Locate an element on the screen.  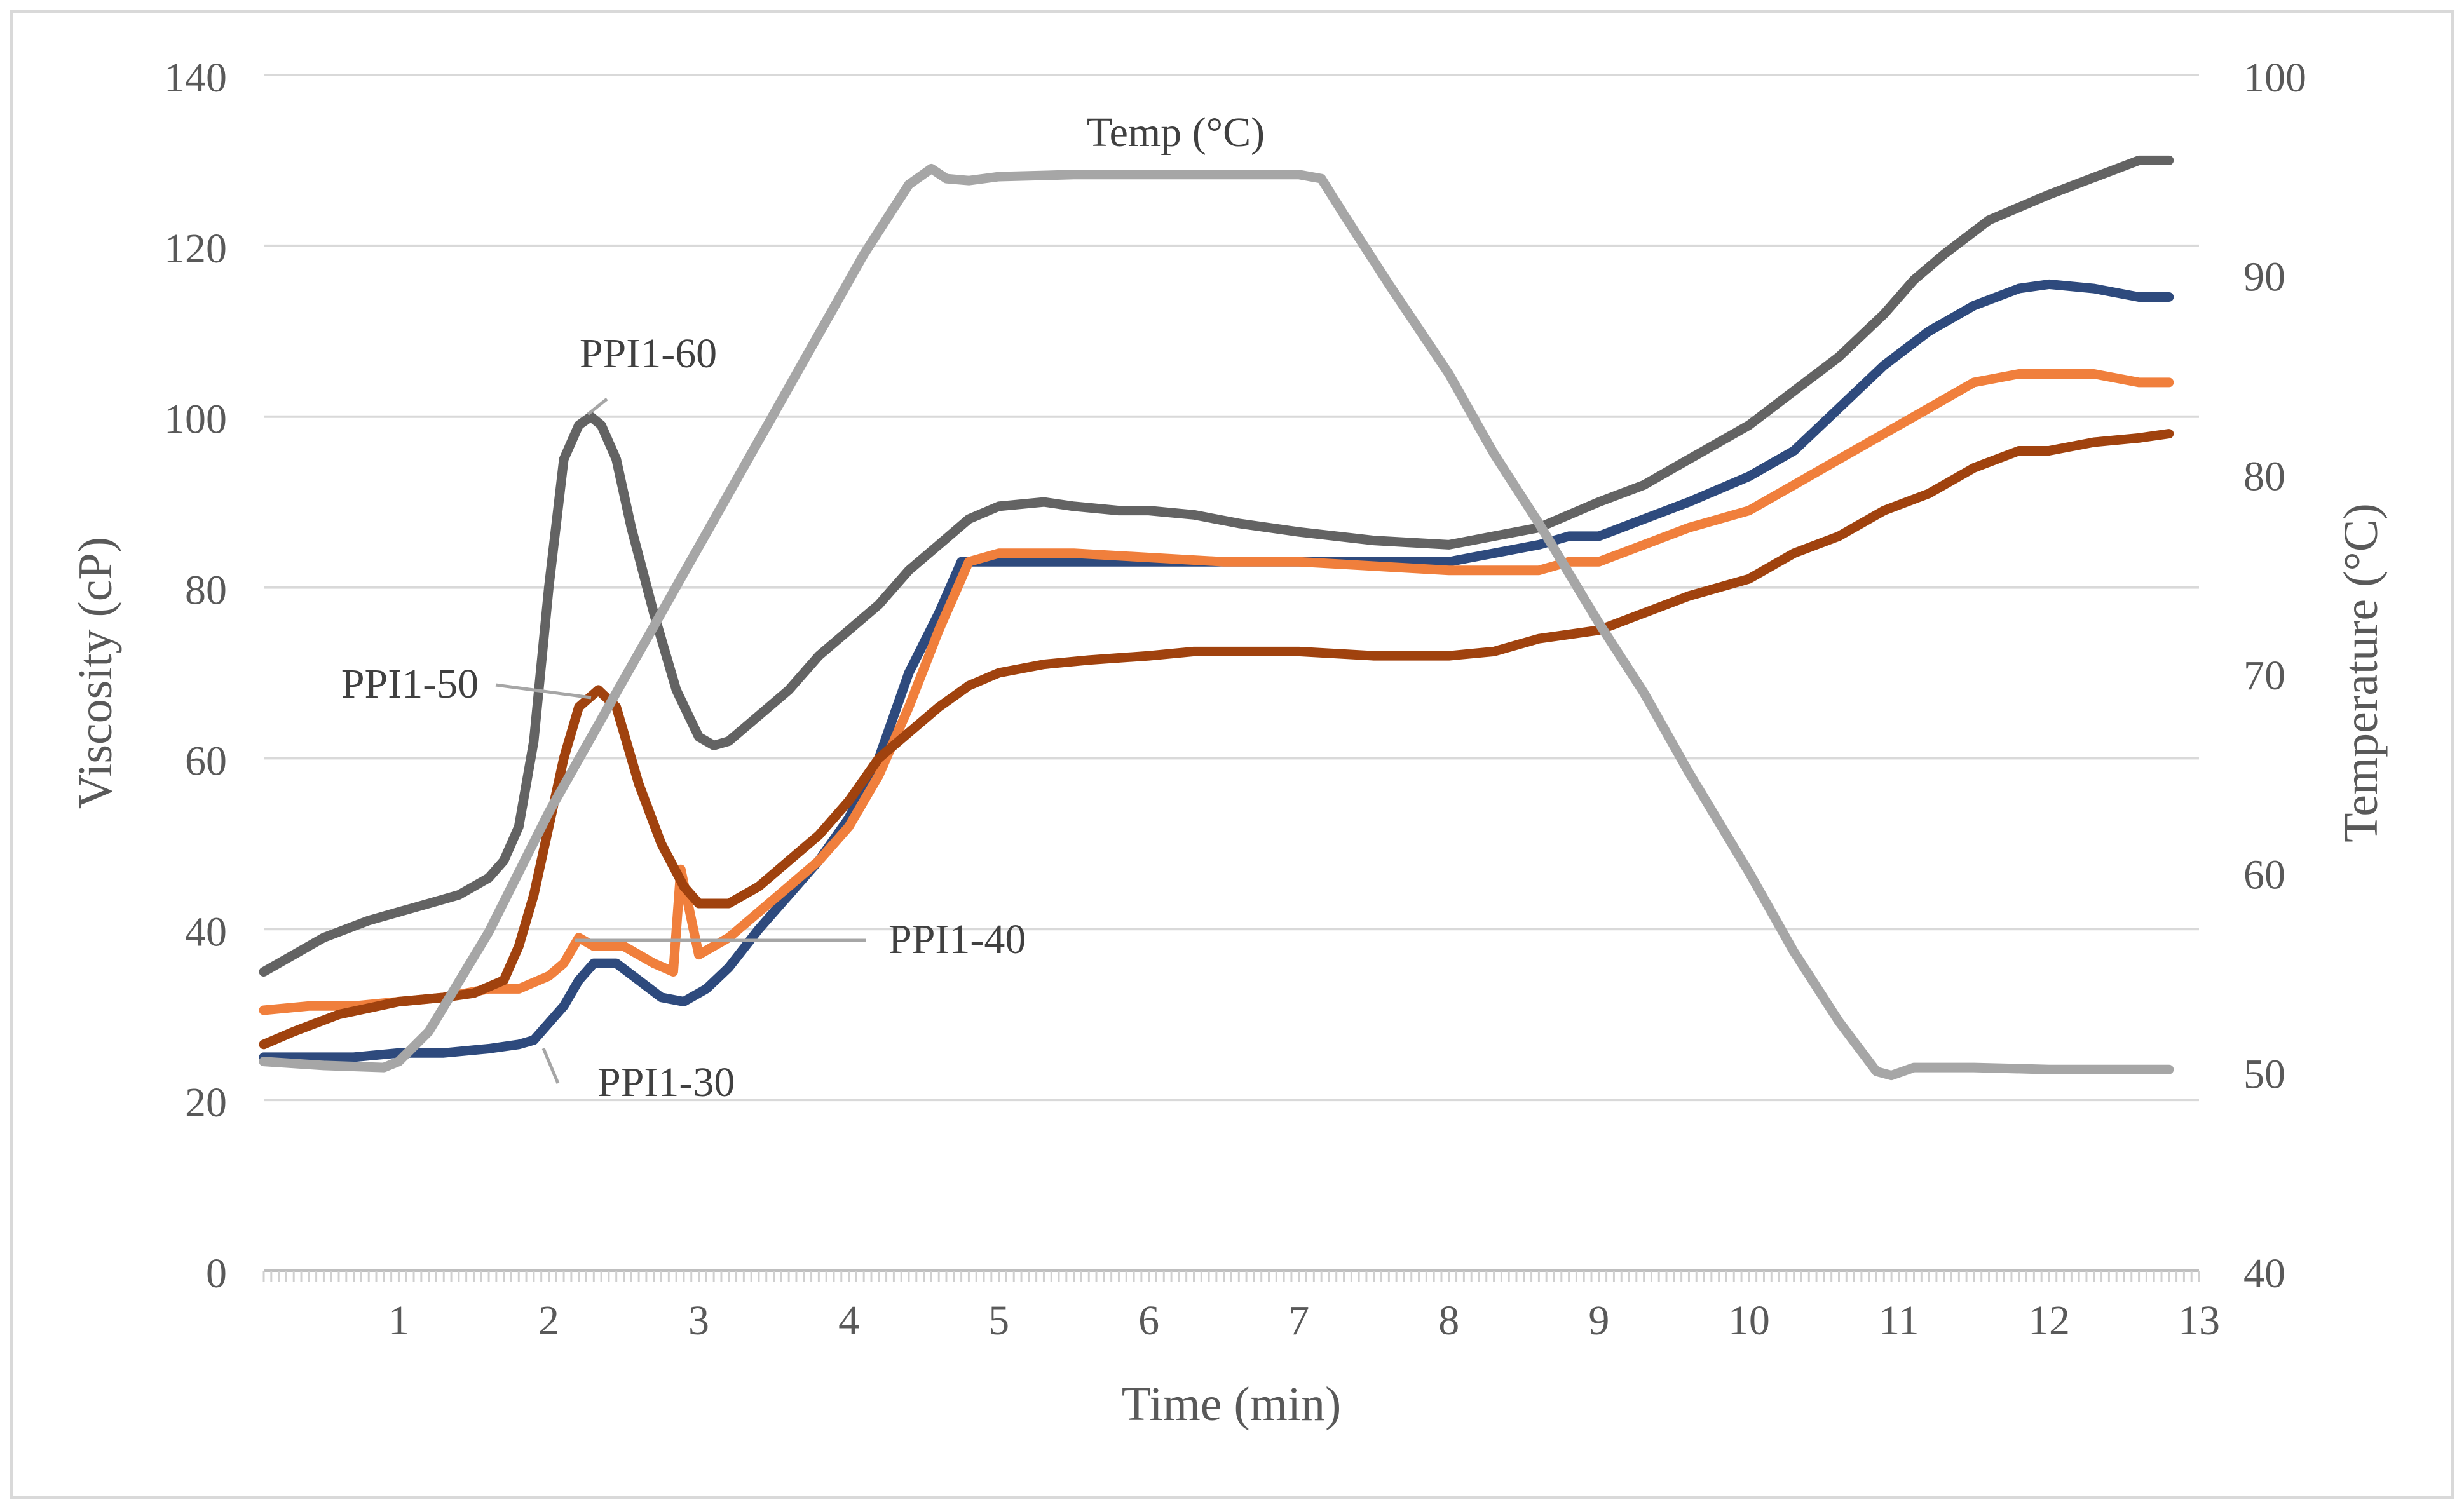
y2-tick-label: 90 is located at coordinates (2264, 277).